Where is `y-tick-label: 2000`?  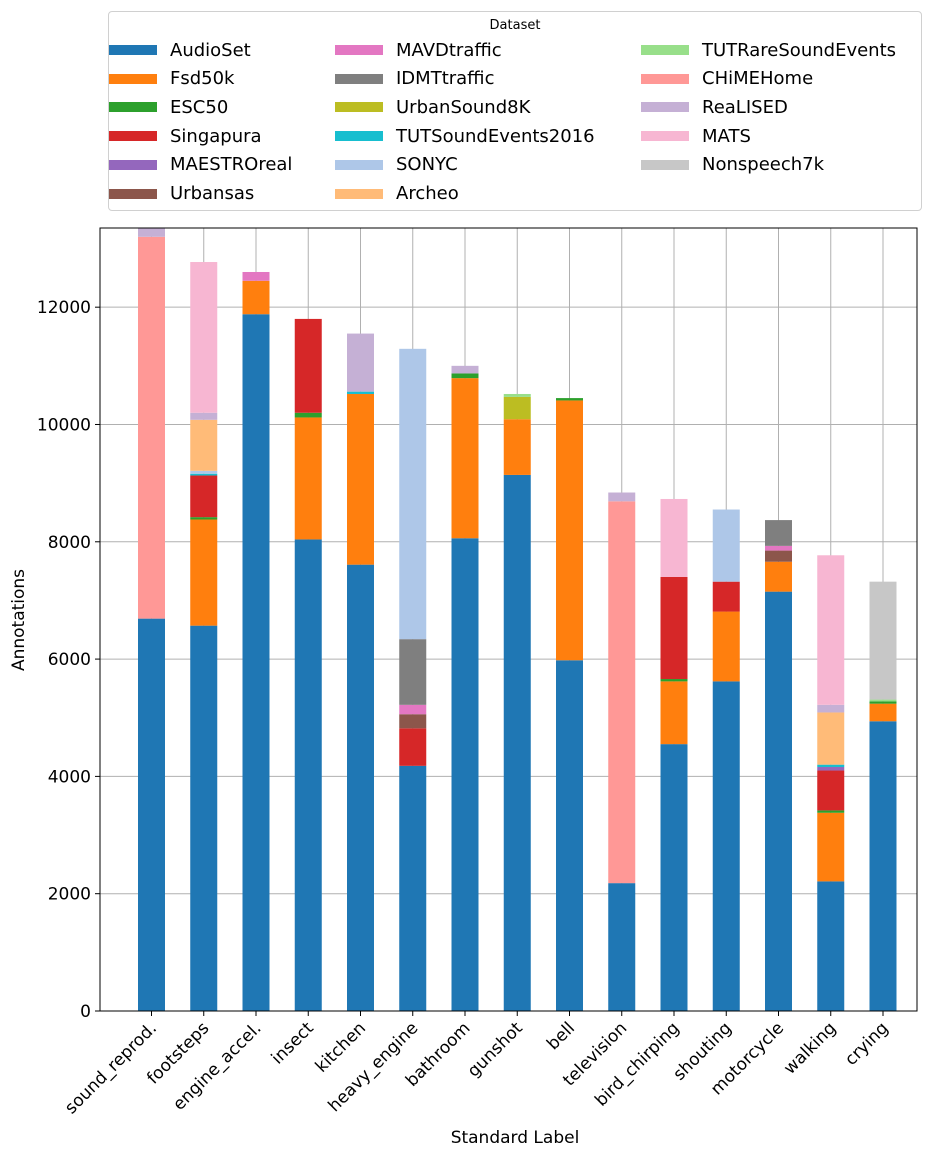 y-tick-label: 2000 is located at coordinates (69, 895).